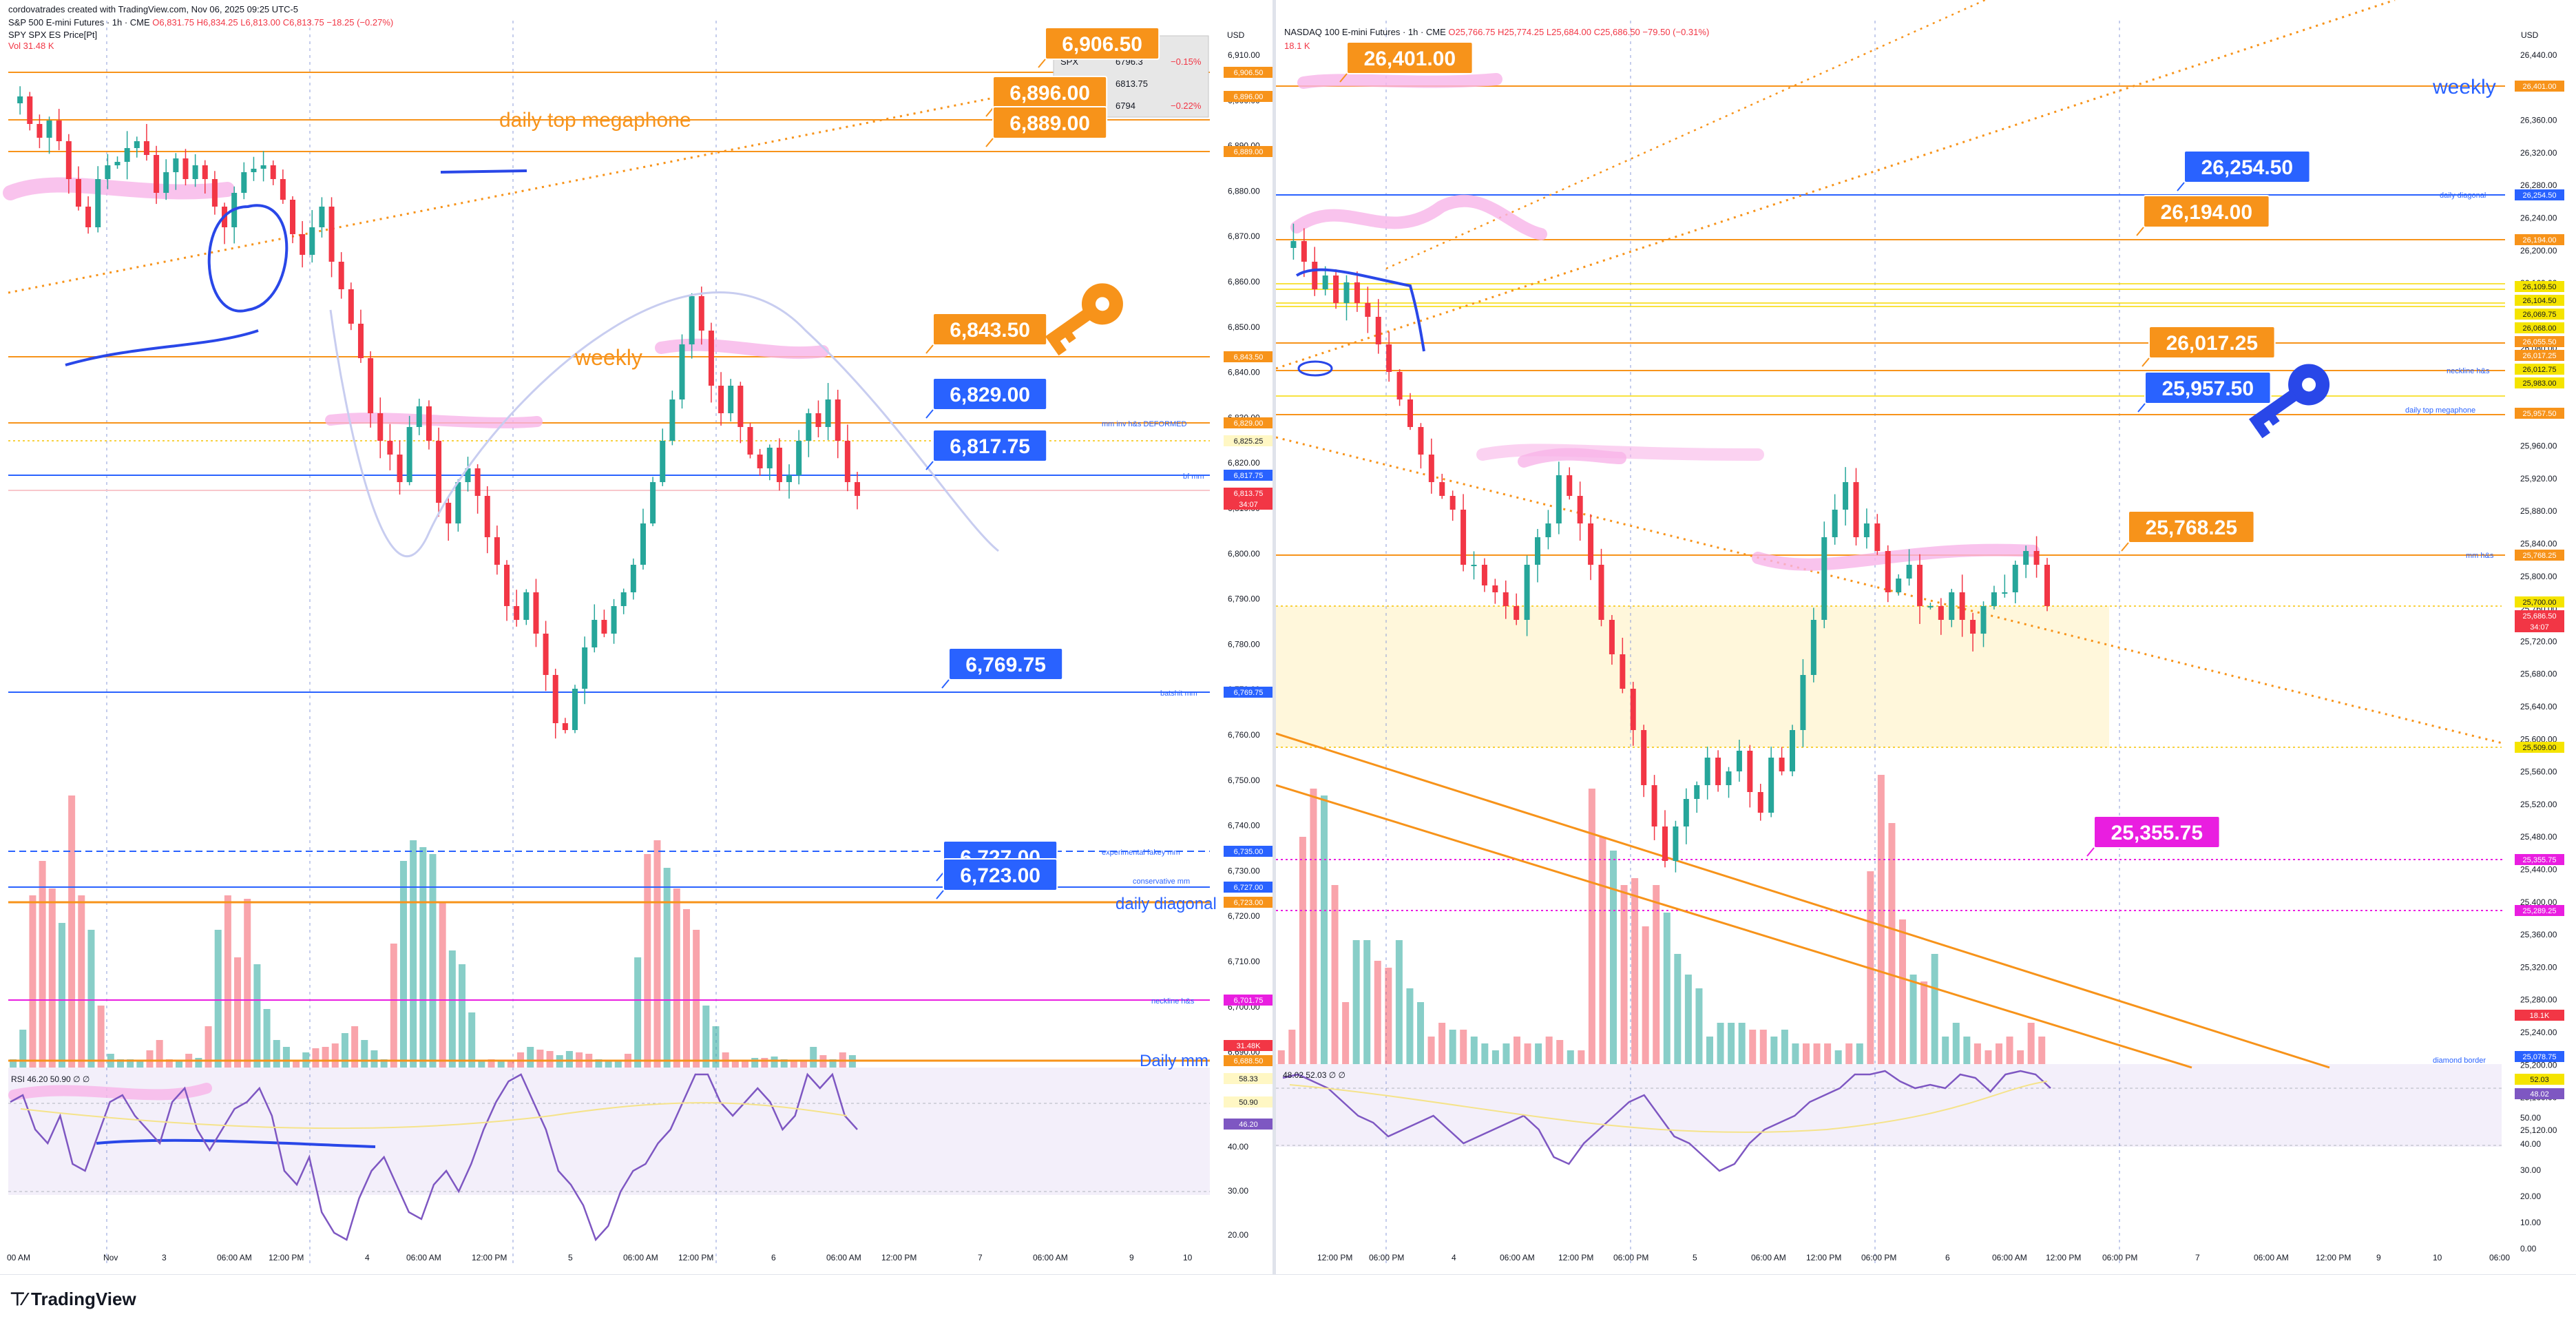 This screenshot has width=2576, height=1321. What do you see at coordinates (1249, 1001) in the screenshot?
I see `es-axis-tag: 6,701.75` at bounding box center [1249, 1001].